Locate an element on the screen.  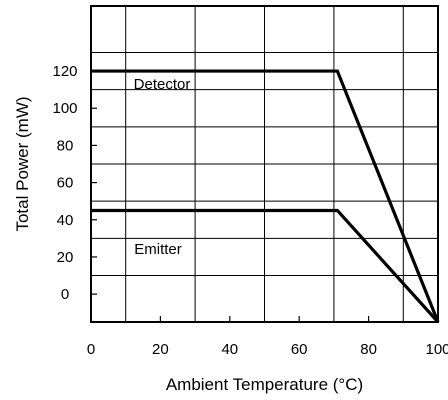
y-tick-label-60: 60 is located at coordinates (65, 183).